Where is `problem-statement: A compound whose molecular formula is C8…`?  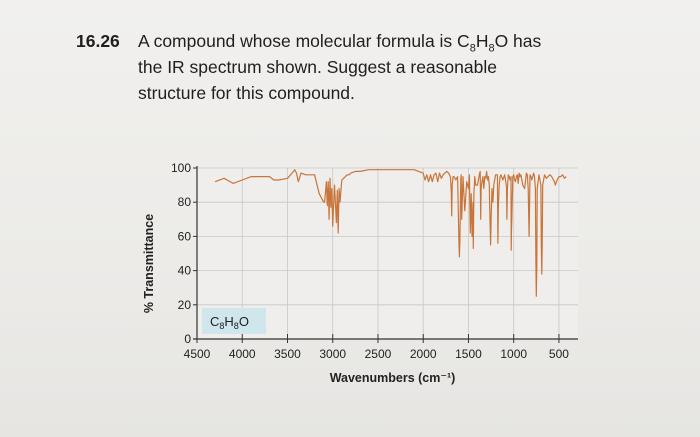
problem-statement: A compound whose molecular formula is C8… is located at coordinates (398, 67).